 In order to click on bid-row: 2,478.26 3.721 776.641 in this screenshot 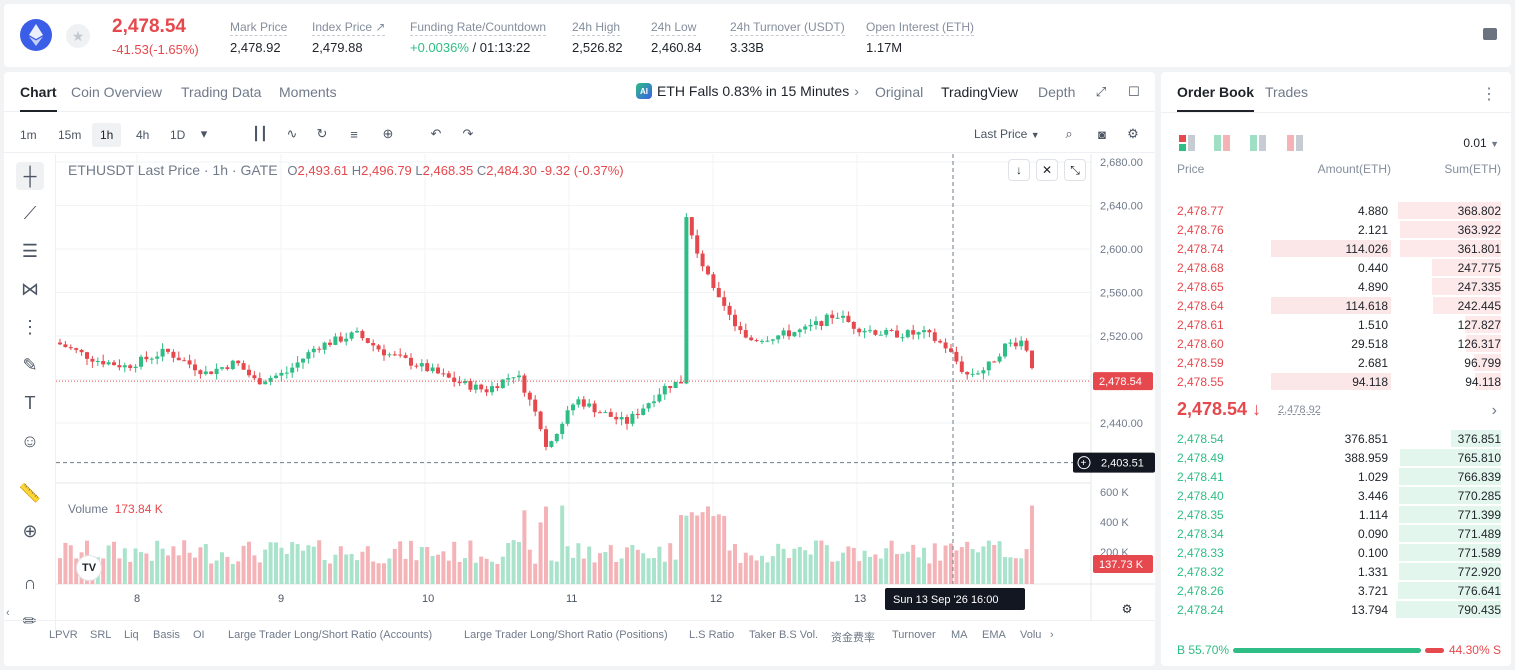, I will do `click(1336, 590)`.